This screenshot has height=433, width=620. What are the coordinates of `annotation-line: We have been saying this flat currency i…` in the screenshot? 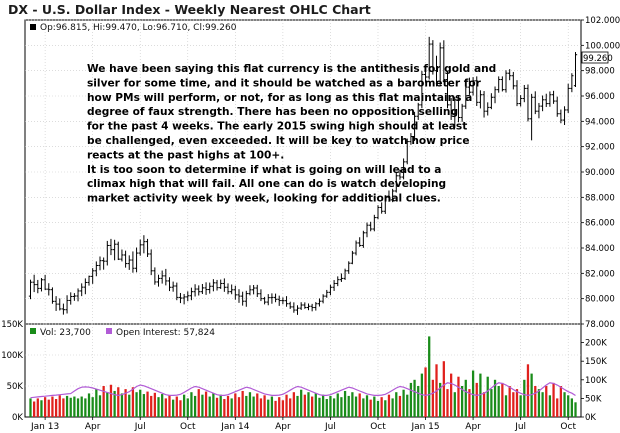 It's located at (291, 69).